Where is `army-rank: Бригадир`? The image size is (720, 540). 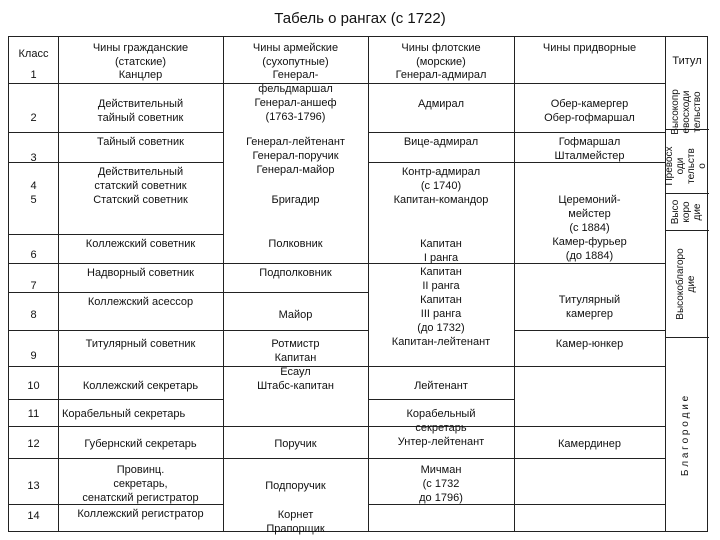
army-rank: Бригадир is located at coordinates (295, 200).